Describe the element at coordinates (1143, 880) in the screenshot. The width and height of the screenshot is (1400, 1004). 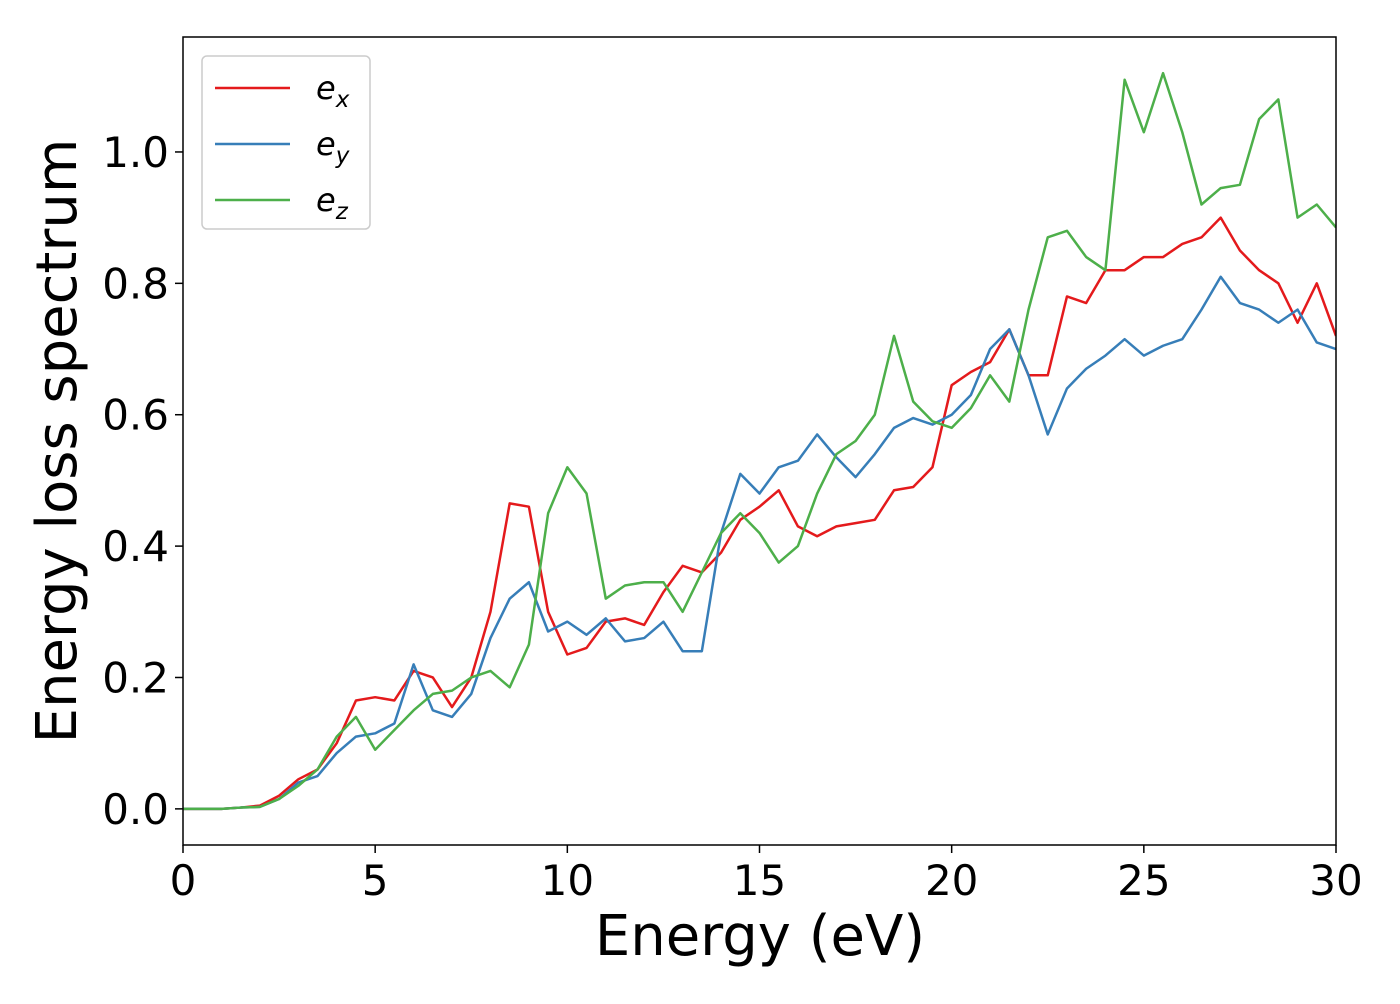
I see `x-tick-label: 25` at that location.